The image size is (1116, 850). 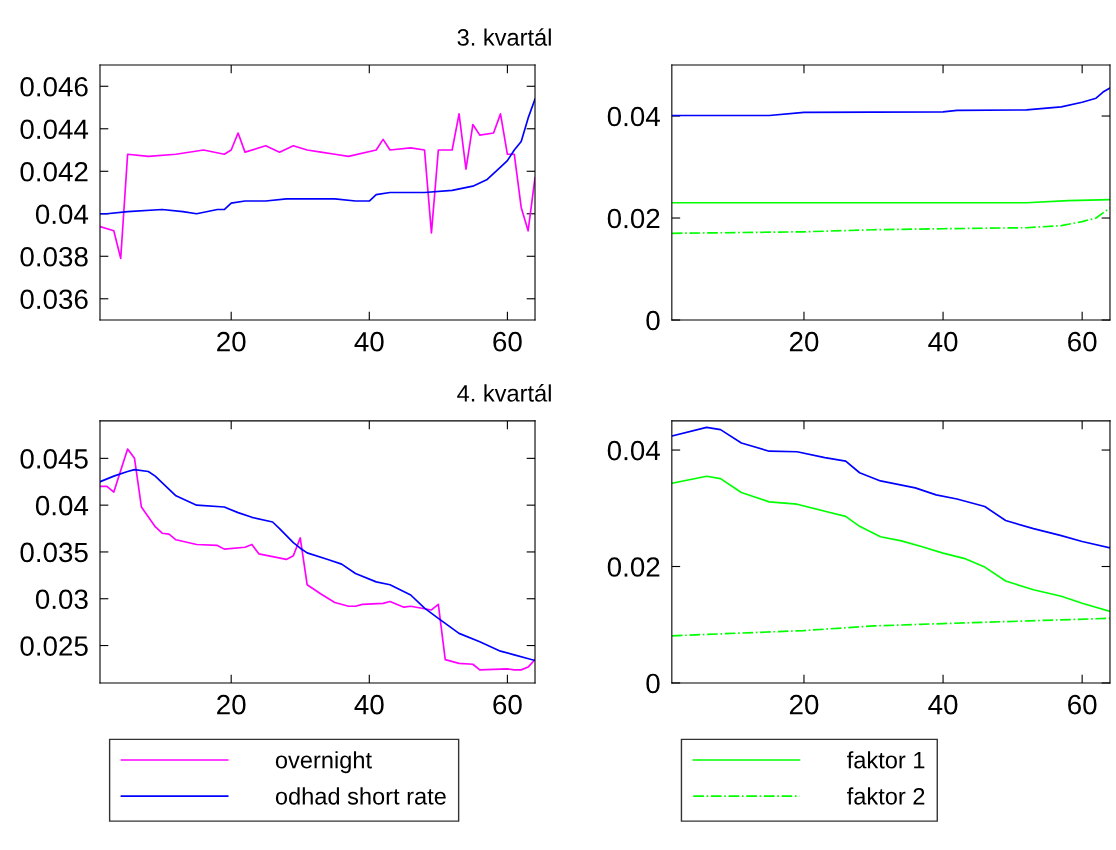 I want to click on legend-label: faktor 1, so click(x=886, y=760).